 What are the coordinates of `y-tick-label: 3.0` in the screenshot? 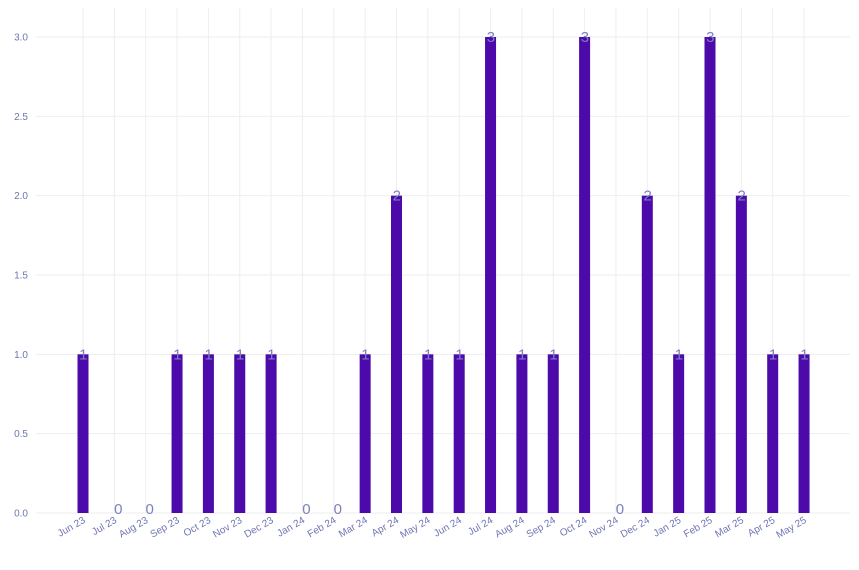 It's located at (21, 38).